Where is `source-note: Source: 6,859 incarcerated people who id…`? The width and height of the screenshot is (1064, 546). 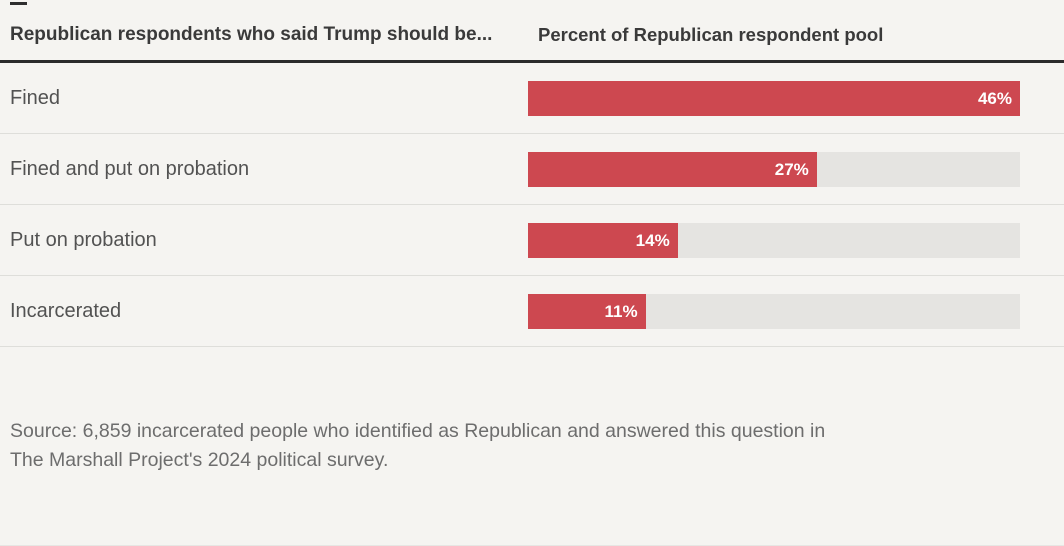
source-note: Source: 6,859 incarcerated people who id… is located at coordinates (532, 446).